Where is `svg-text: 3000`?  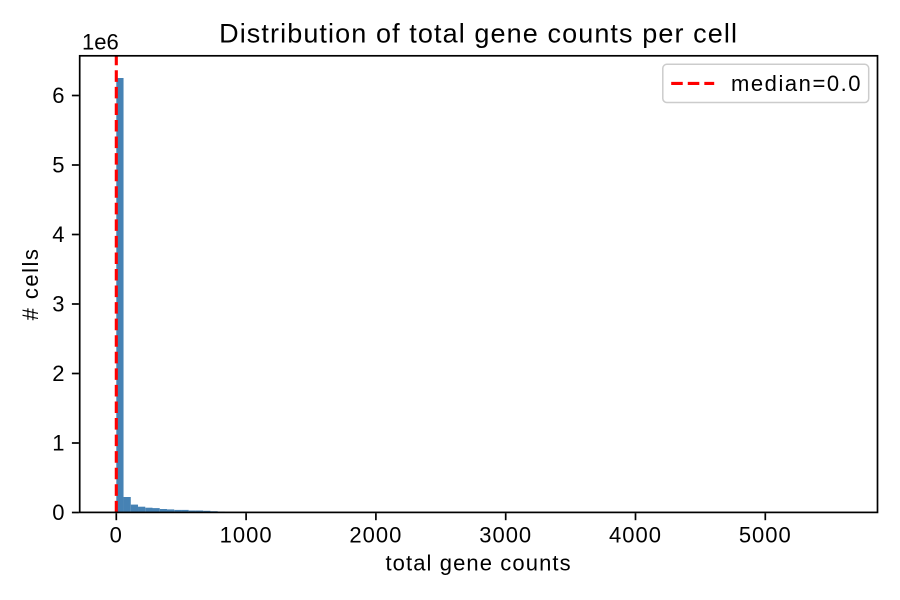
svg-text: 3000 is located at coordinates (505, 535).